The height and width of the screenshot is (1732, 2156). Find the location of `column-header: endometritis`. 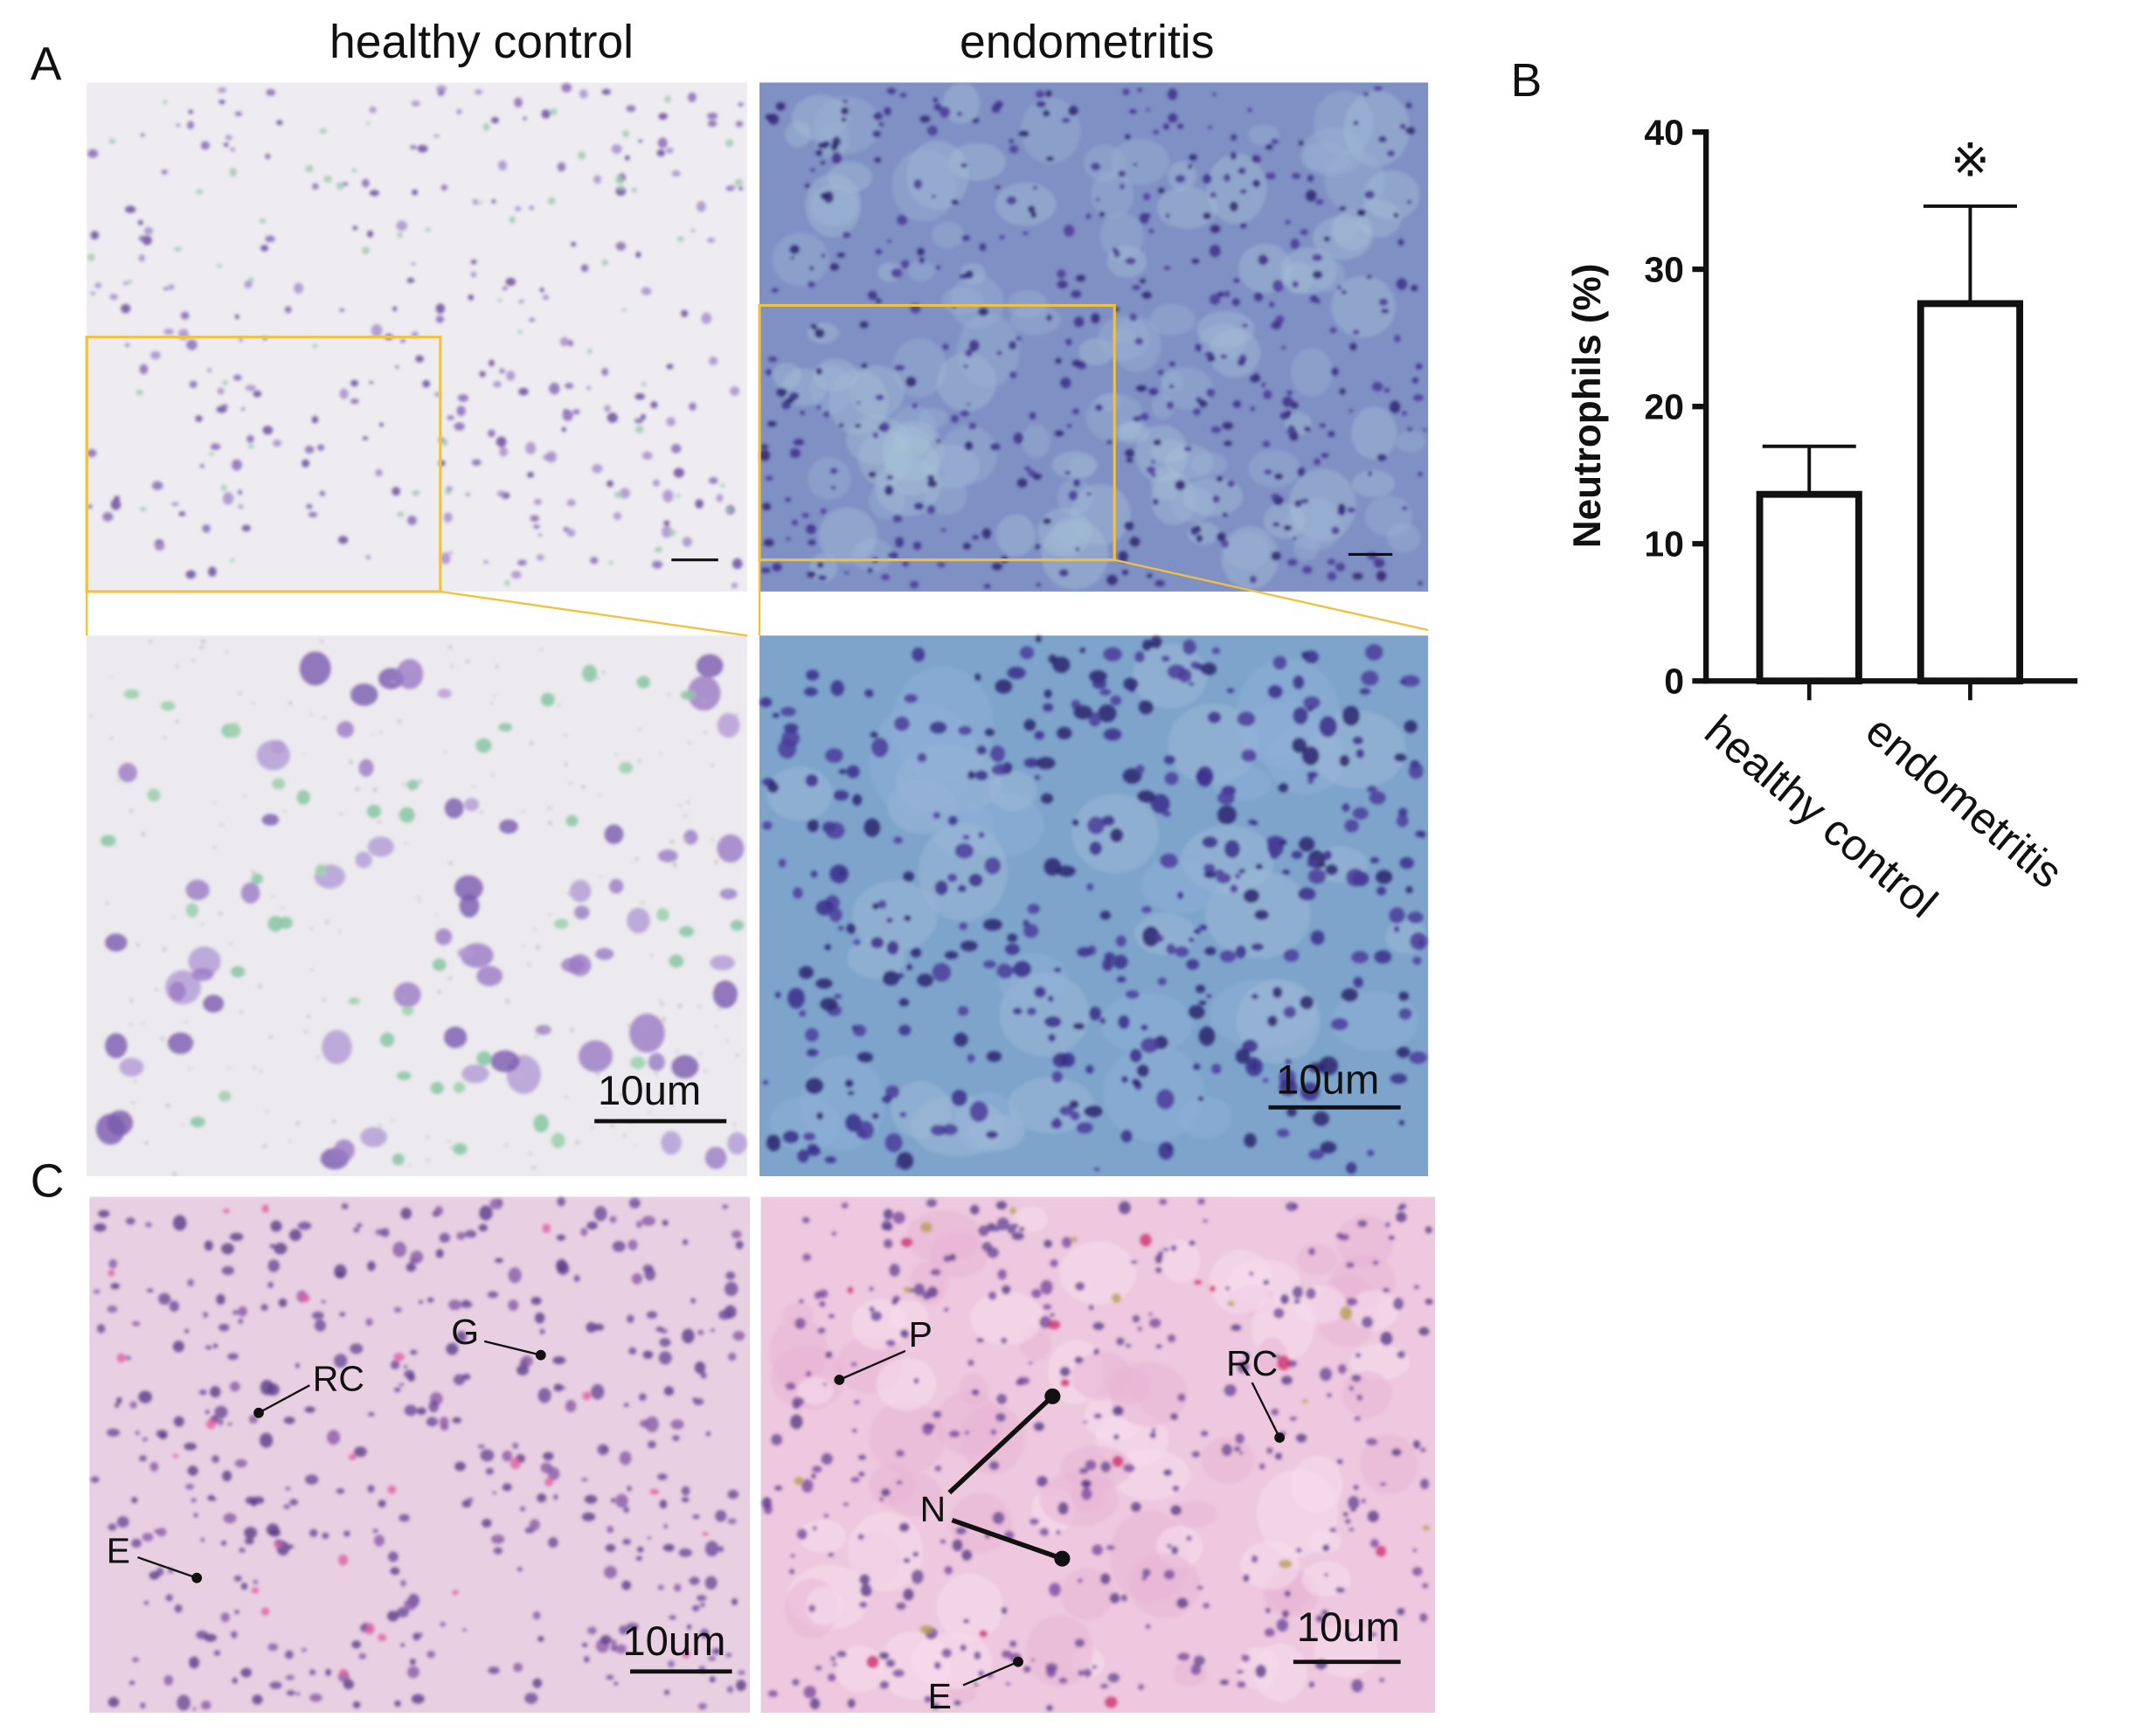

column-header: endometritis is located at coordinates (1087, 42).